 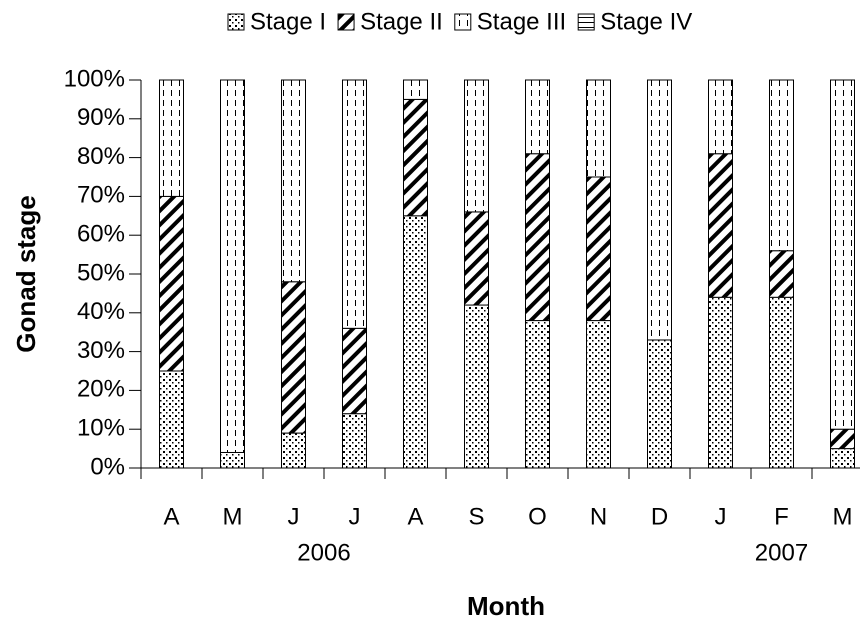 I want to click on legend-label: Stage I, so click(x=288, y=21).